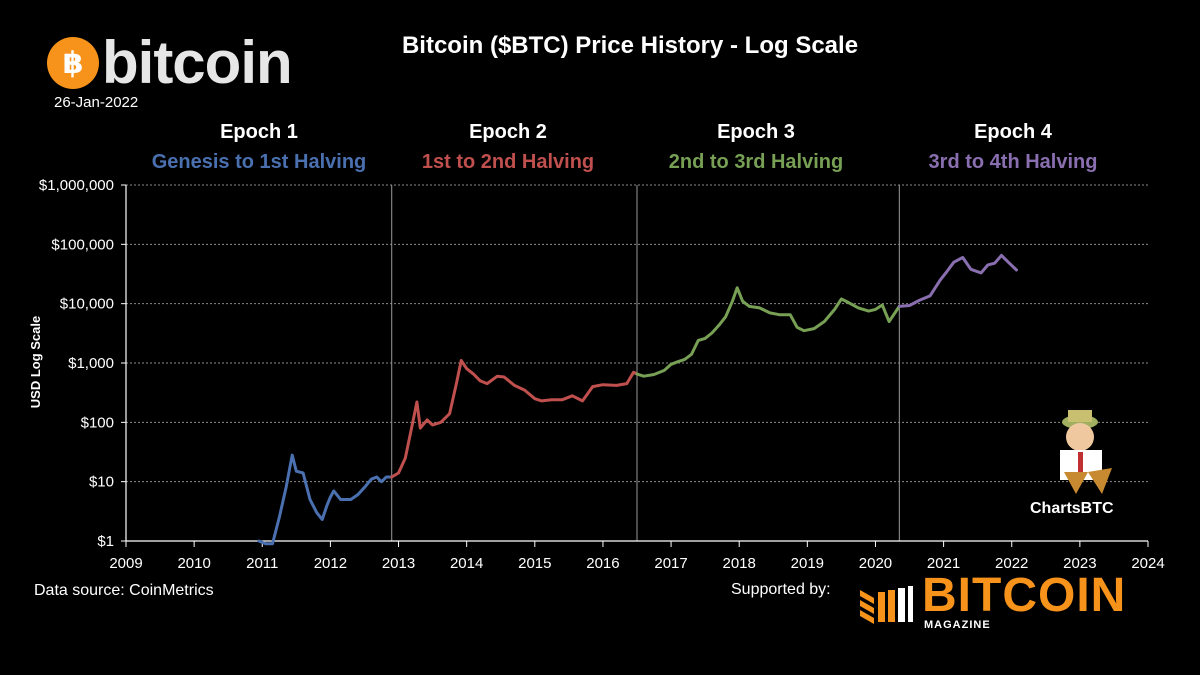 The image size is (1200, 675). Describe the element at coordinates (1147, 563) in the screenshot. I see `x-tick-label: 2024` at that location.